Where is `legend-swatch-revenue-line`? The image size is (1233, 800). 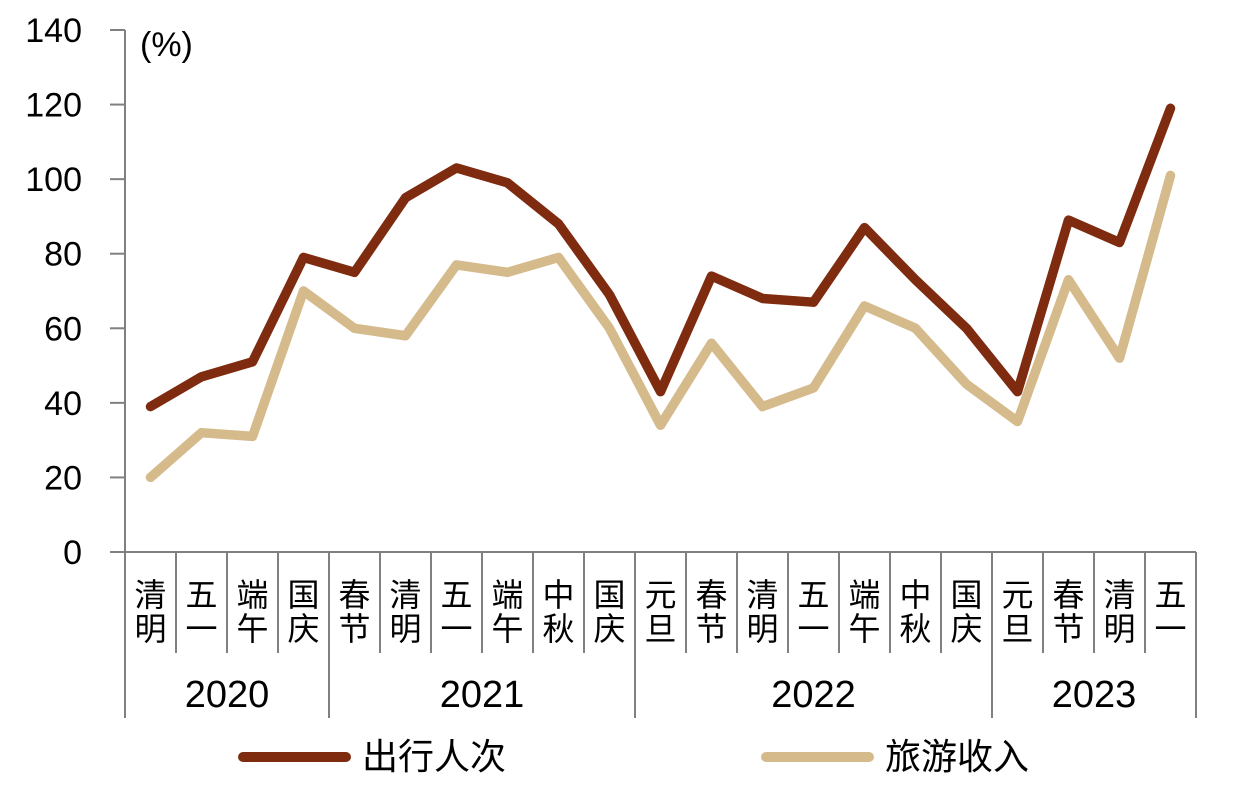 legend-swatch-revenue-line is located at coordinates (817, 757).